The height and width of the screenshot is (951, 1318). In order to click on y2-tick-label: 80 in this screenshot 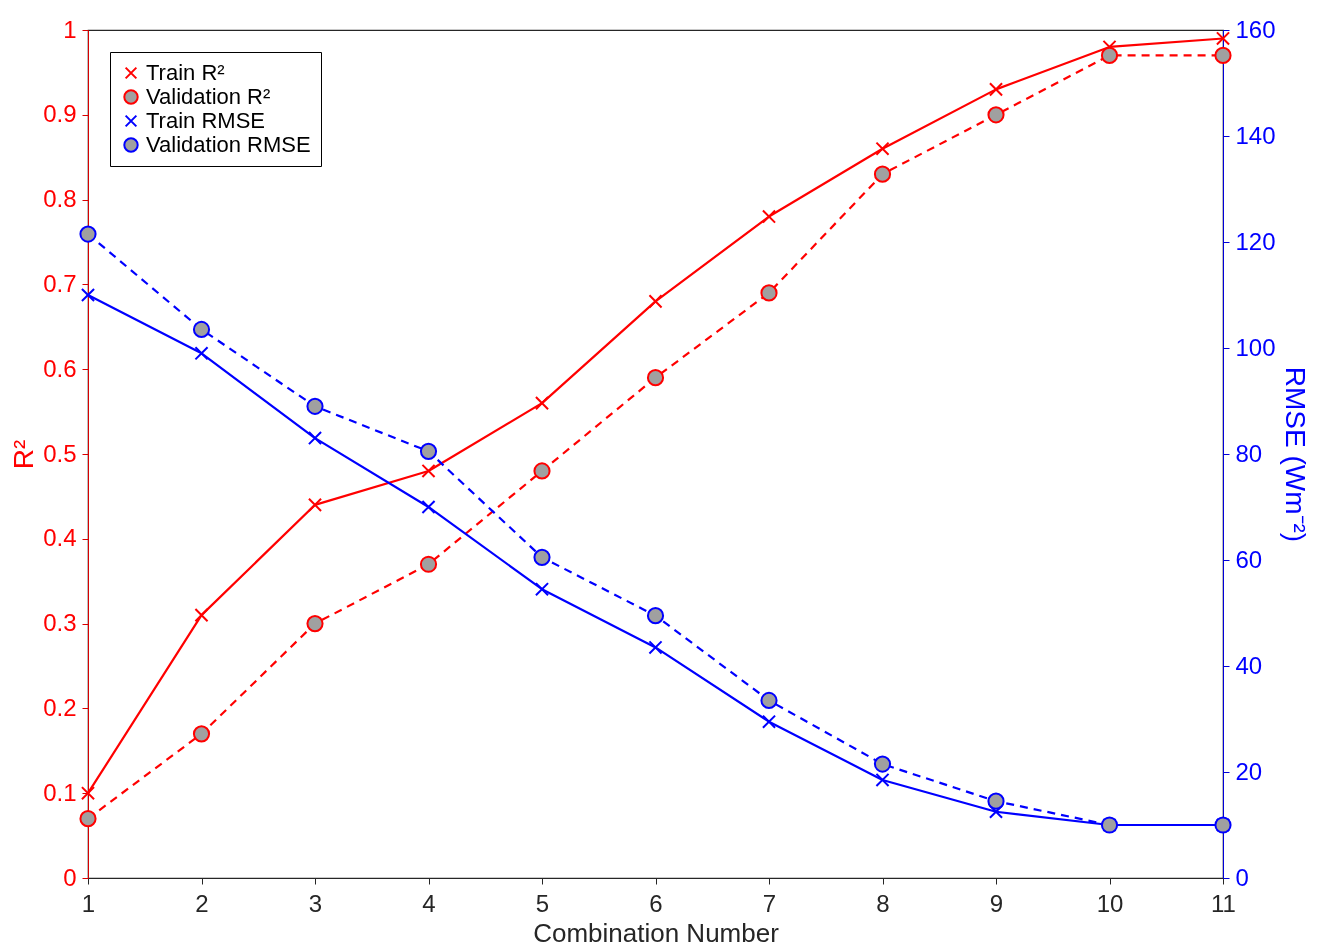, I will do `click(1249, 453)`.